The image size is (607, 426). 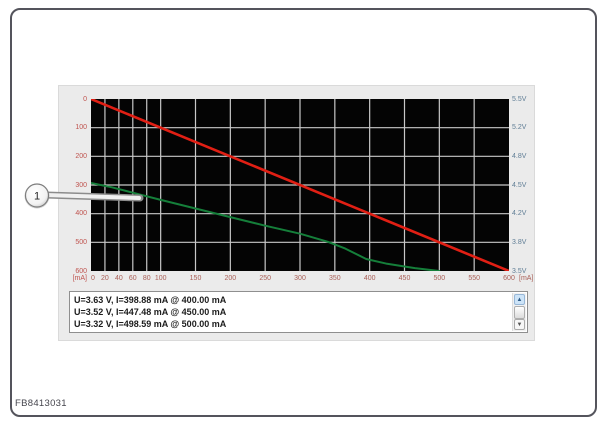 What do you see at coordinates (519, 271) in the screenshot?
I see `voltage-tick-label: 3.5V` at bounding box center [519, 271].